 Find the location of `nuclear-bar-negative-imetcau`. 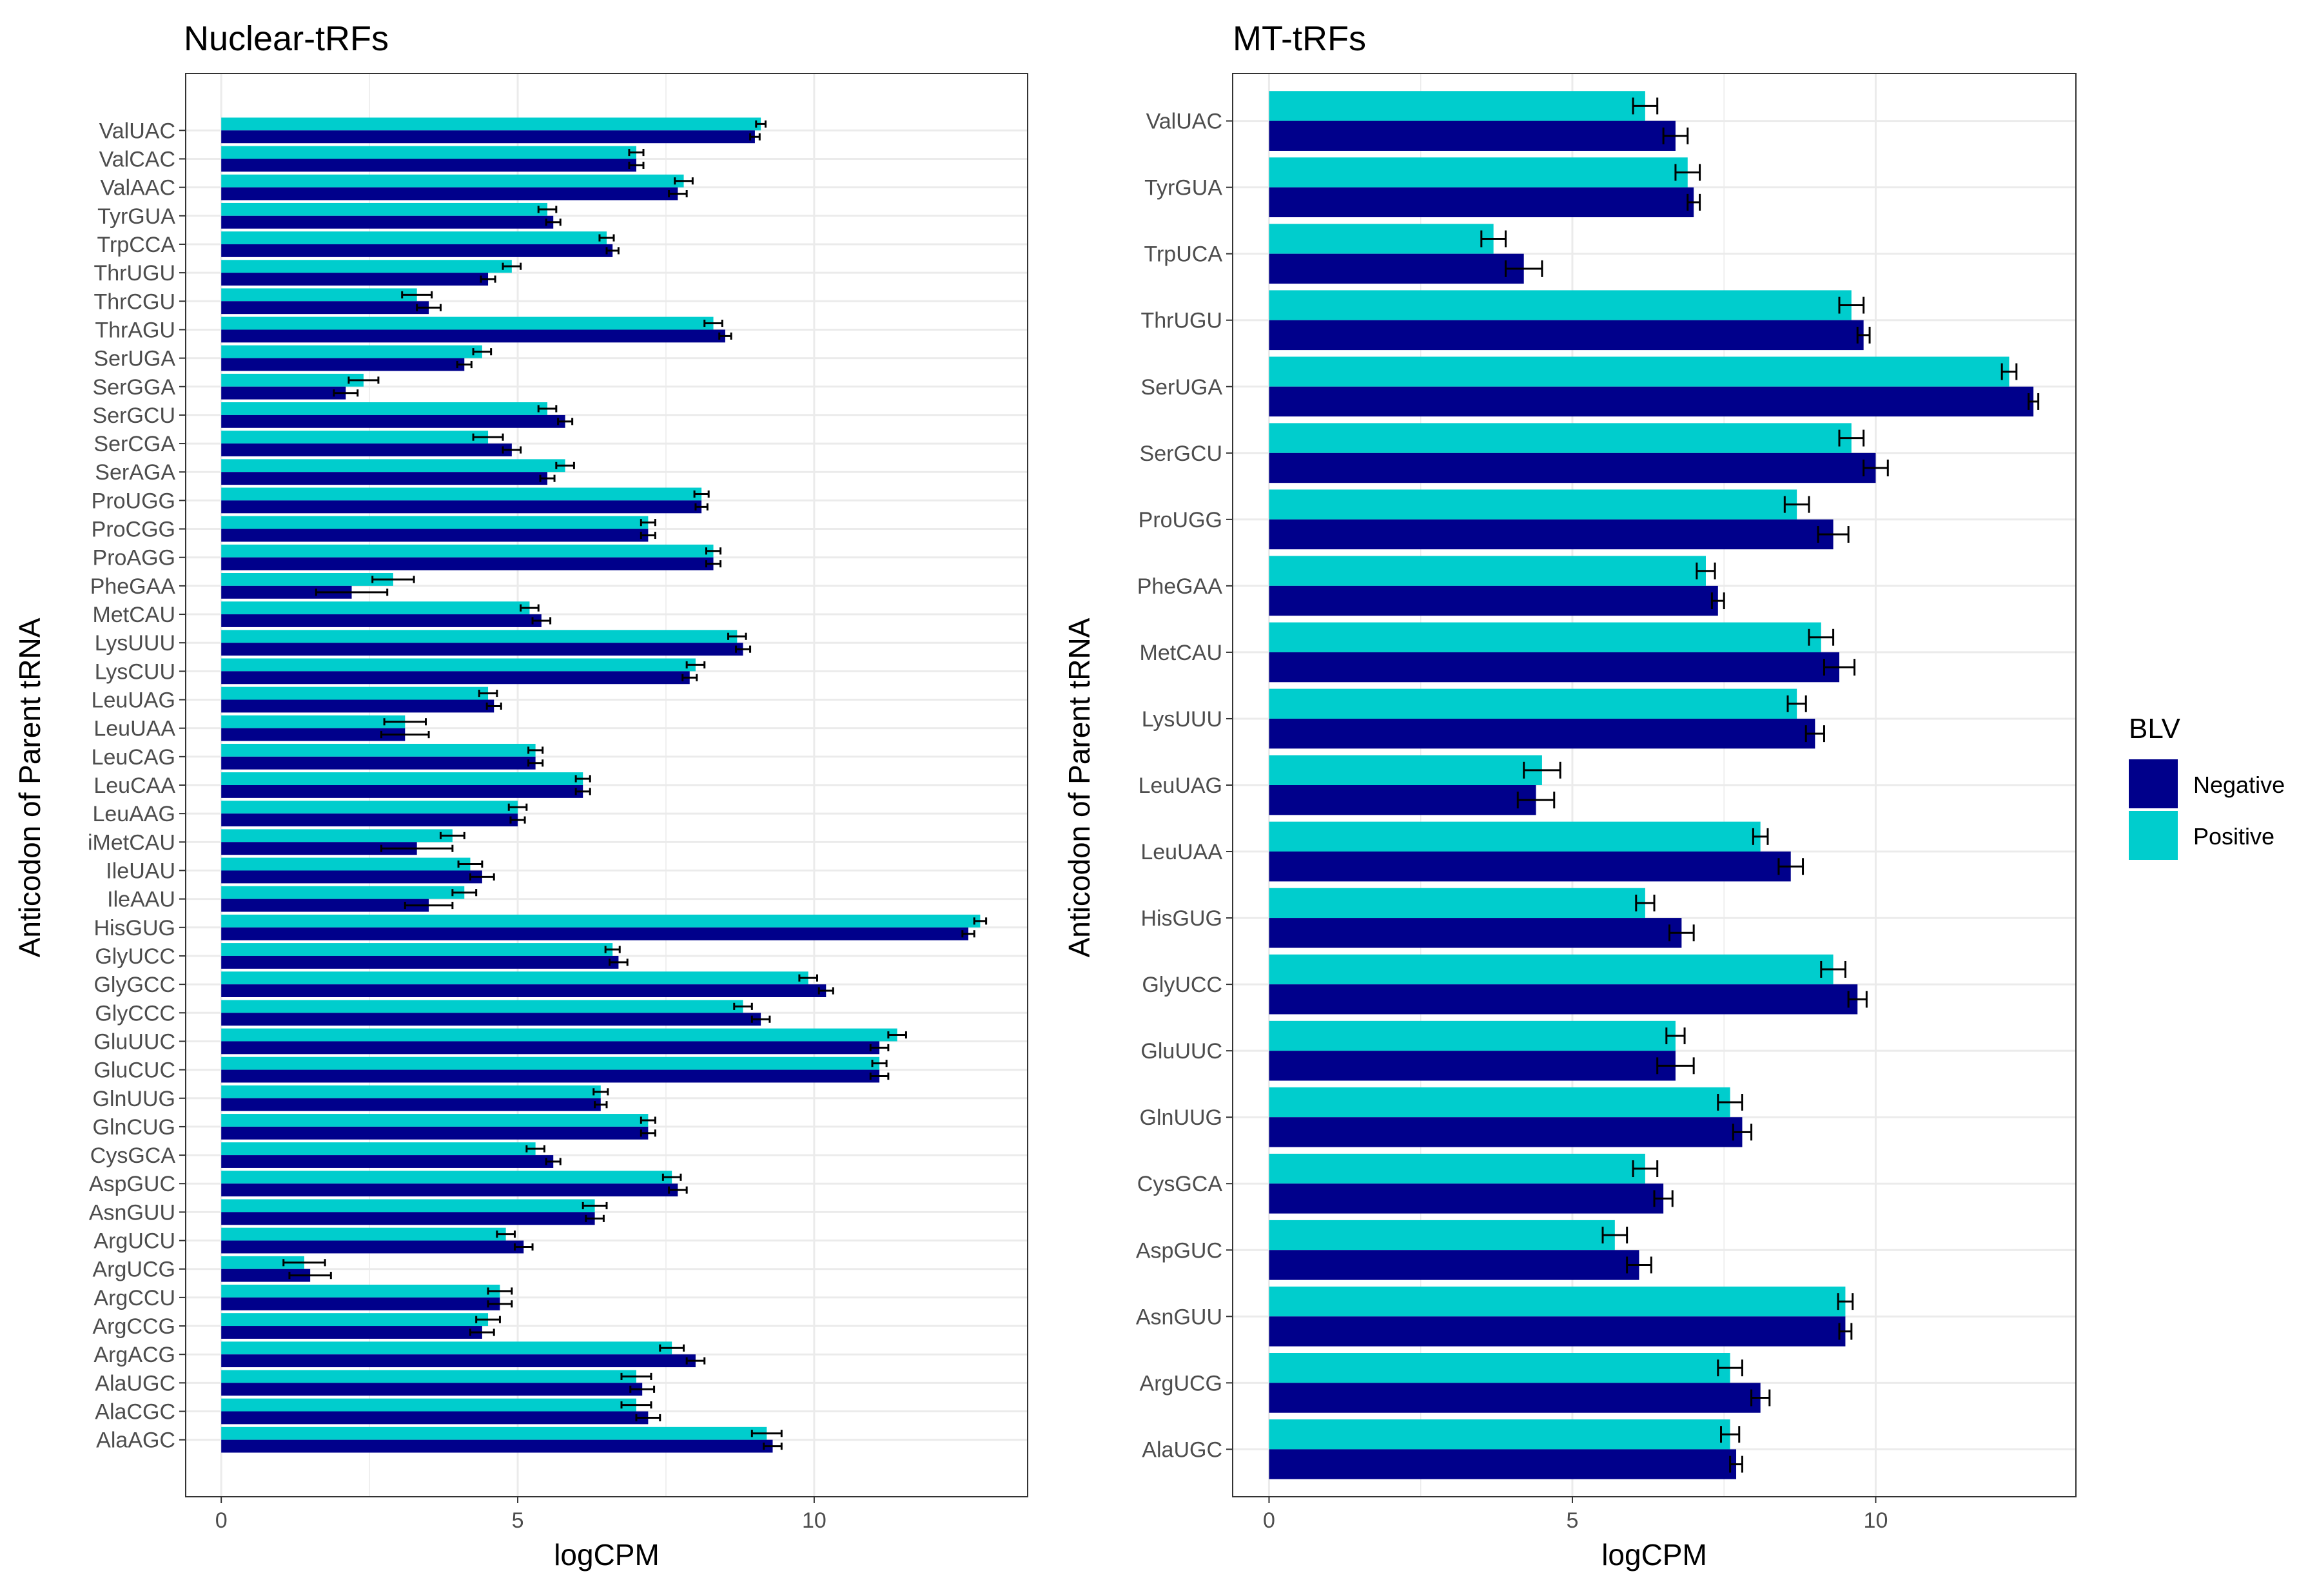

nuclear-bar-negative-imetcau is located at coordinates (319, 849).